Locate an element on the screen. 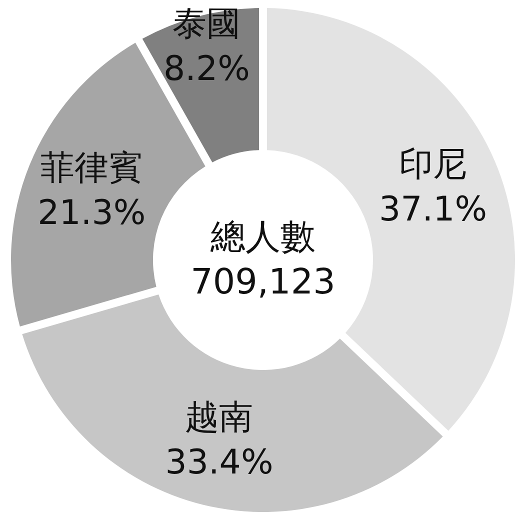  slice-label: 印尼 is located at coordinates (433, 164).